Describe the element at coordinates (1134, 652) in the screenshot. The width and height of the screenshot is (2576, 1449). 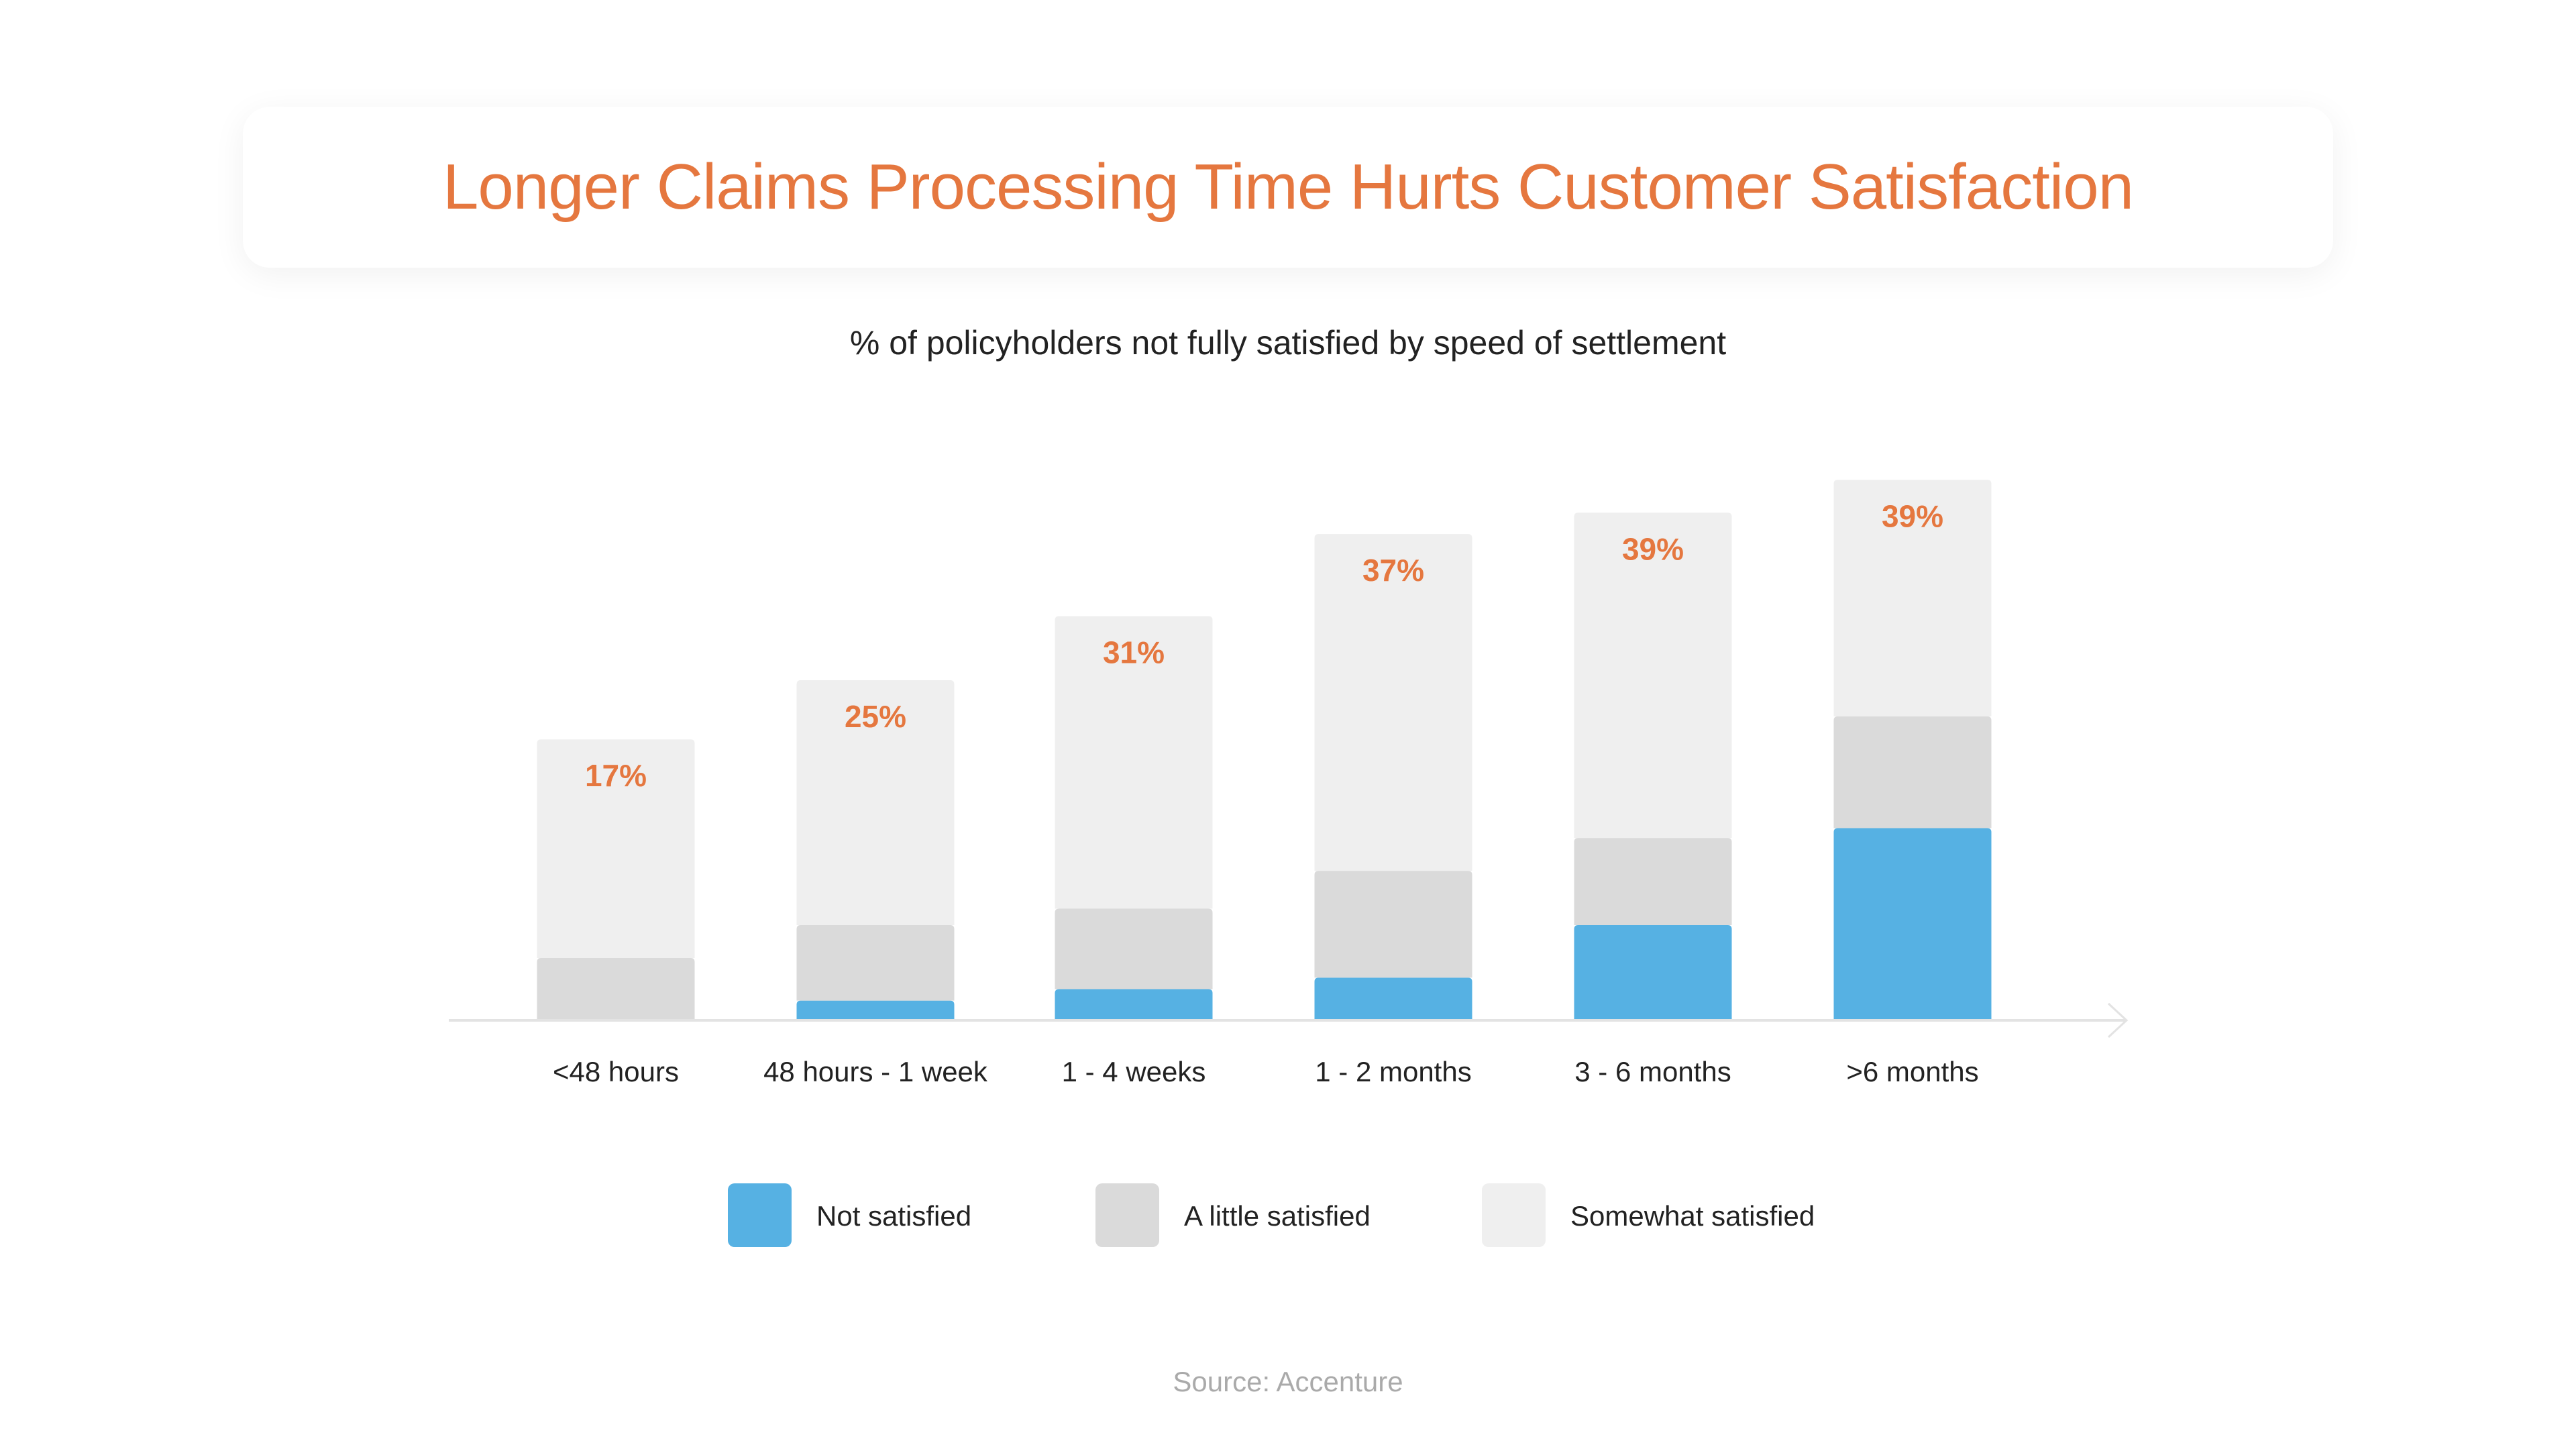
I see `data-label: 31%` at that location.